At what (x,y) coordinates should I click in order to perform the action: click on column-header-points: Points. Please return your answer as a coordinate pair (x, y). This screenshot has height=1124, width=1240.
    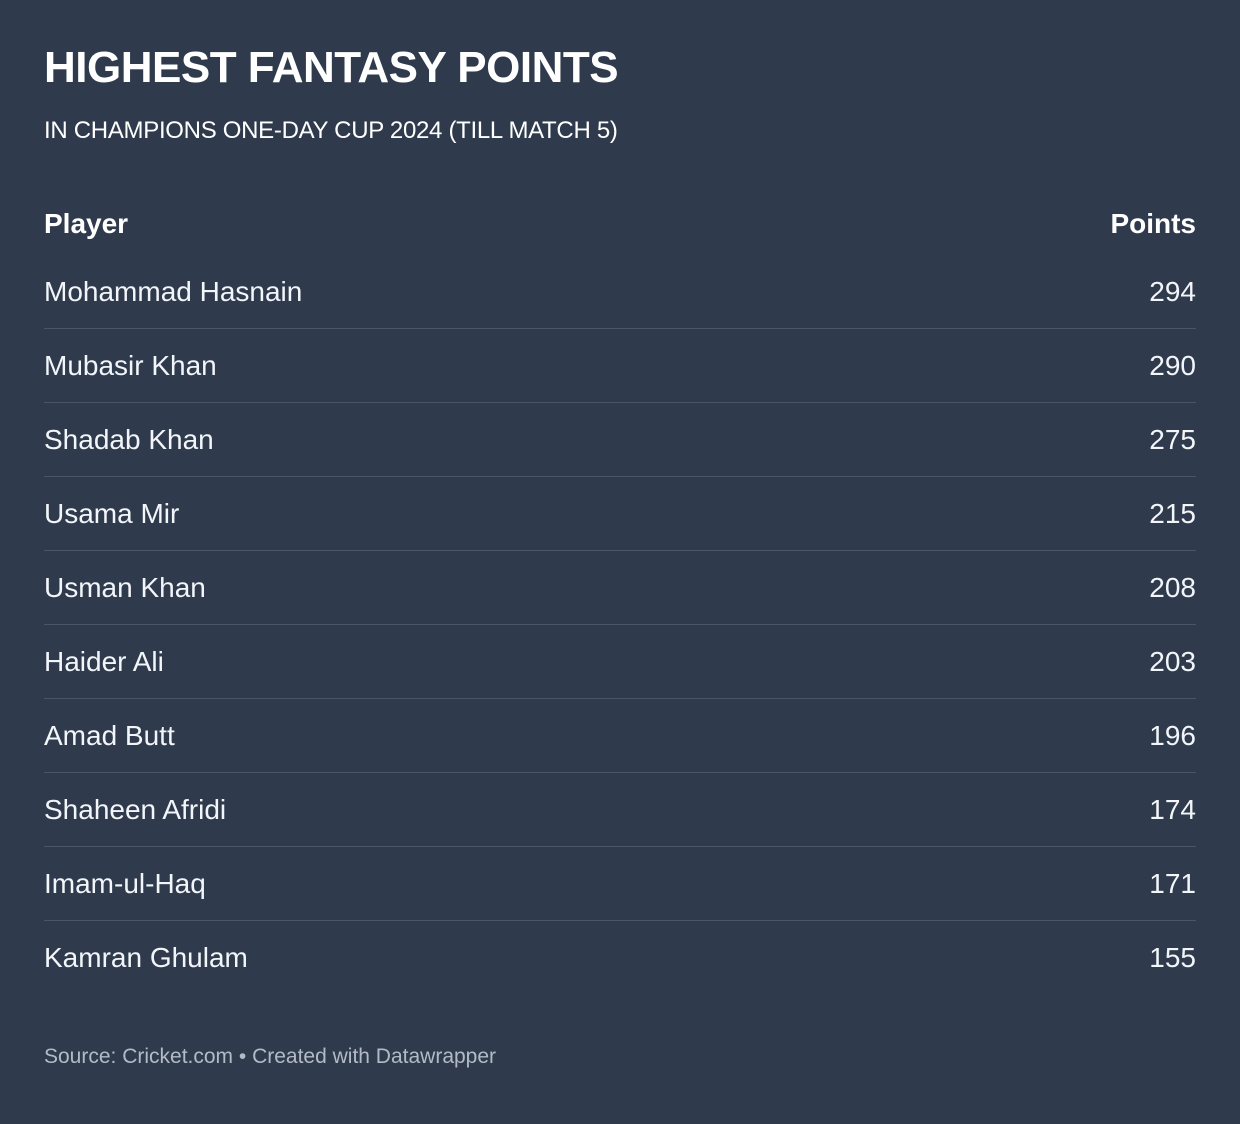
    Looking at the image, I should click on (1153, 223).